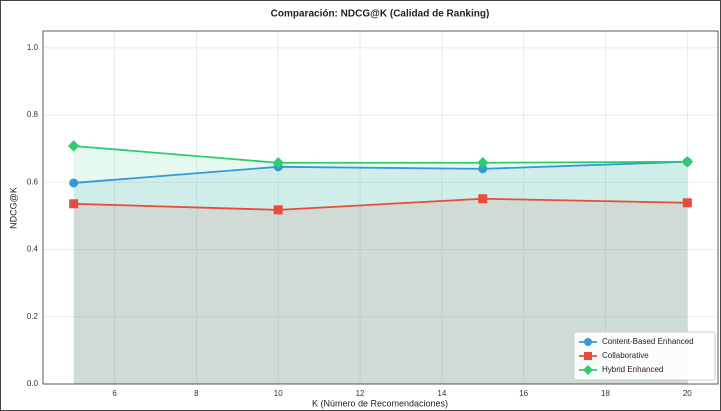 This screenshot has height=411, width=721. What do you see at coordinates (380, 403) in the screenshot?
I see `x-axis-label: K (Número de Recomendaciones)` at bounding box center [380, 403].